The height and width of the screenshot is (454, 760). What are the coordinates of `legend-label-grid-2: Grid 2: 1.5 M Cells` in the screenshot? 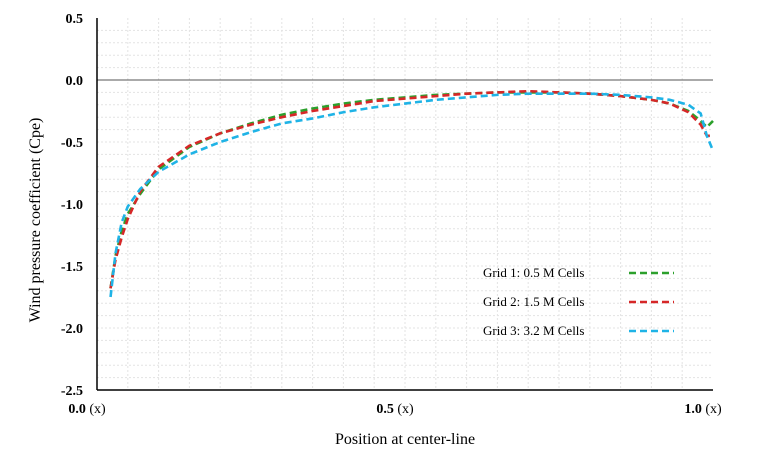 It's located at (533, 301).